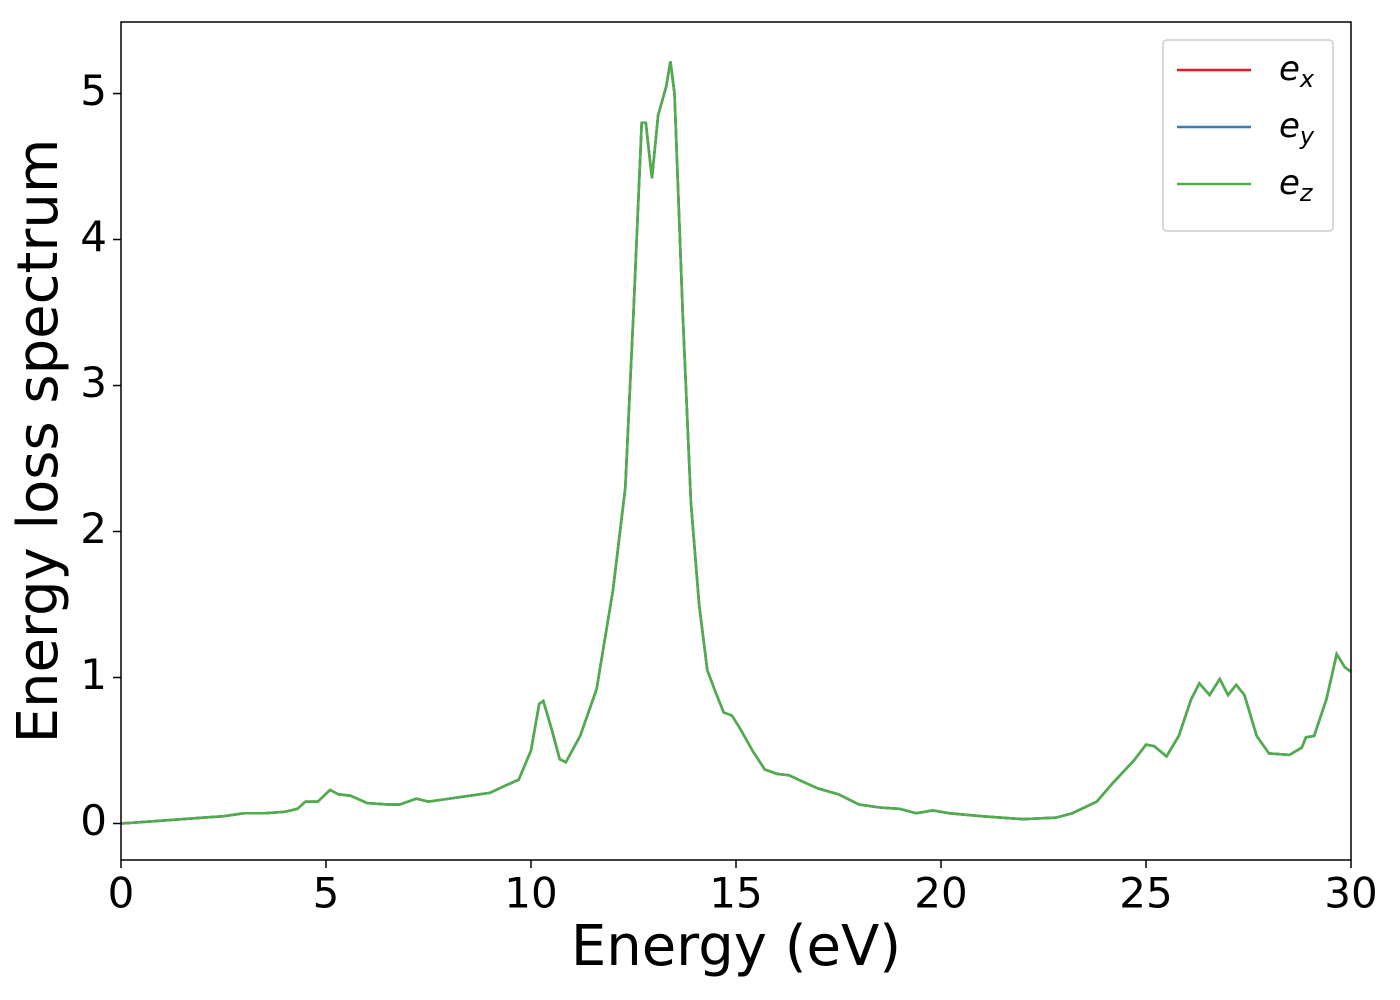 The width and height of the screenshot is (1400, 1000). What do you see at coordinates (38, 441) in the screenshot?
I see `y-axis-label: Energy loss spectrum` at bounding box center [38, 441].